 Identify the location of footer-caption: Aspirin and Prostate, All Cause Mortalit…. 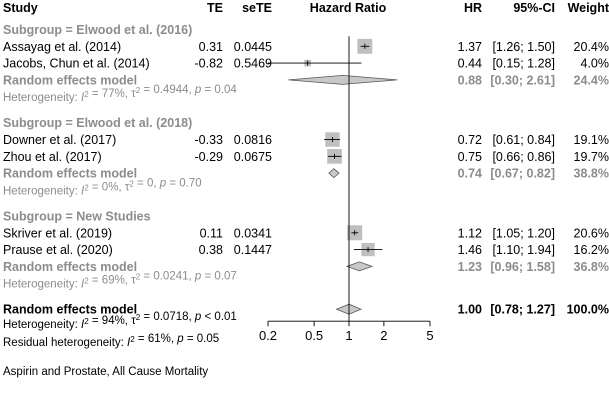
(105, 372).